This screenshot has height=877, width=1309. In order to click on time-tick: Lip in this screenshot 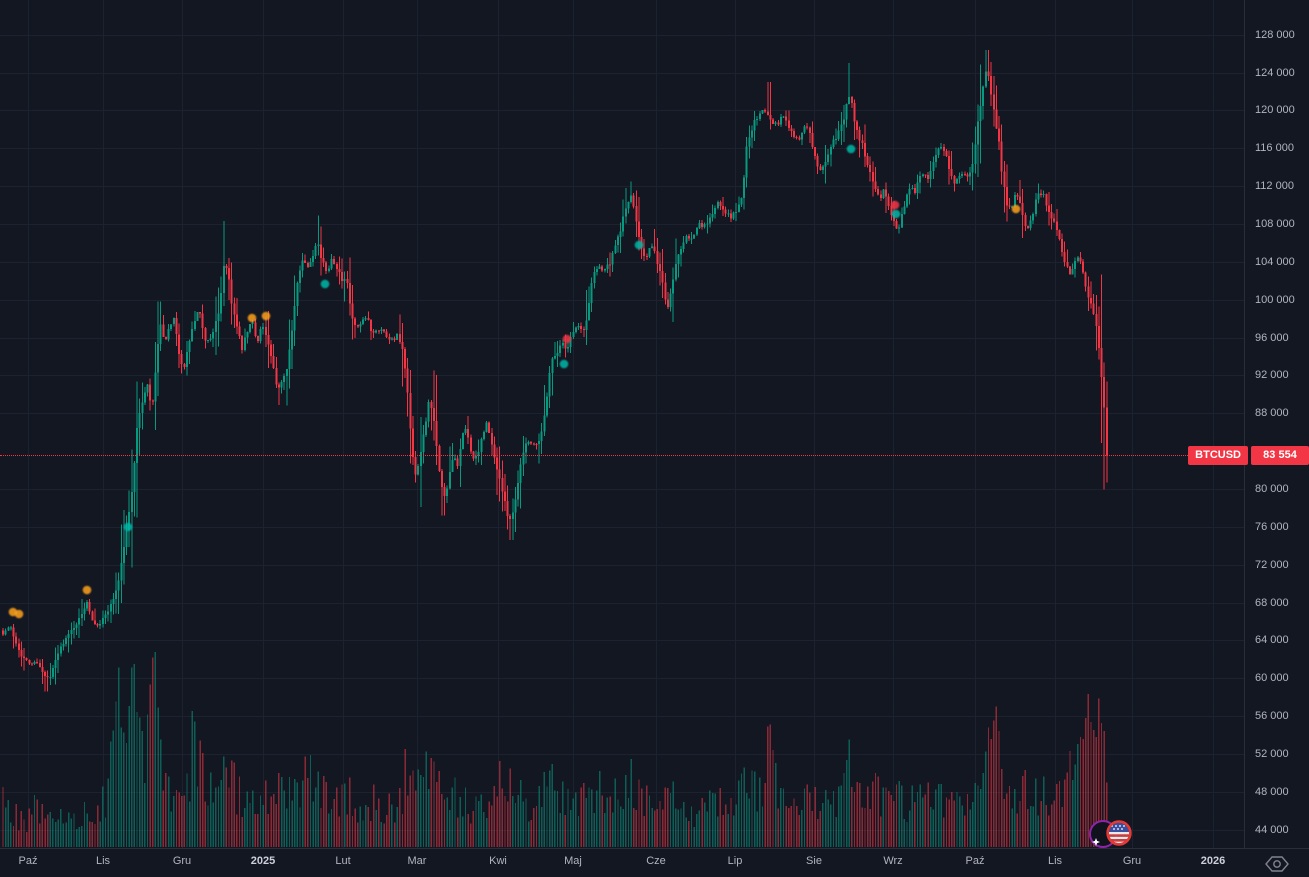, I will do `click(735, 861)`.